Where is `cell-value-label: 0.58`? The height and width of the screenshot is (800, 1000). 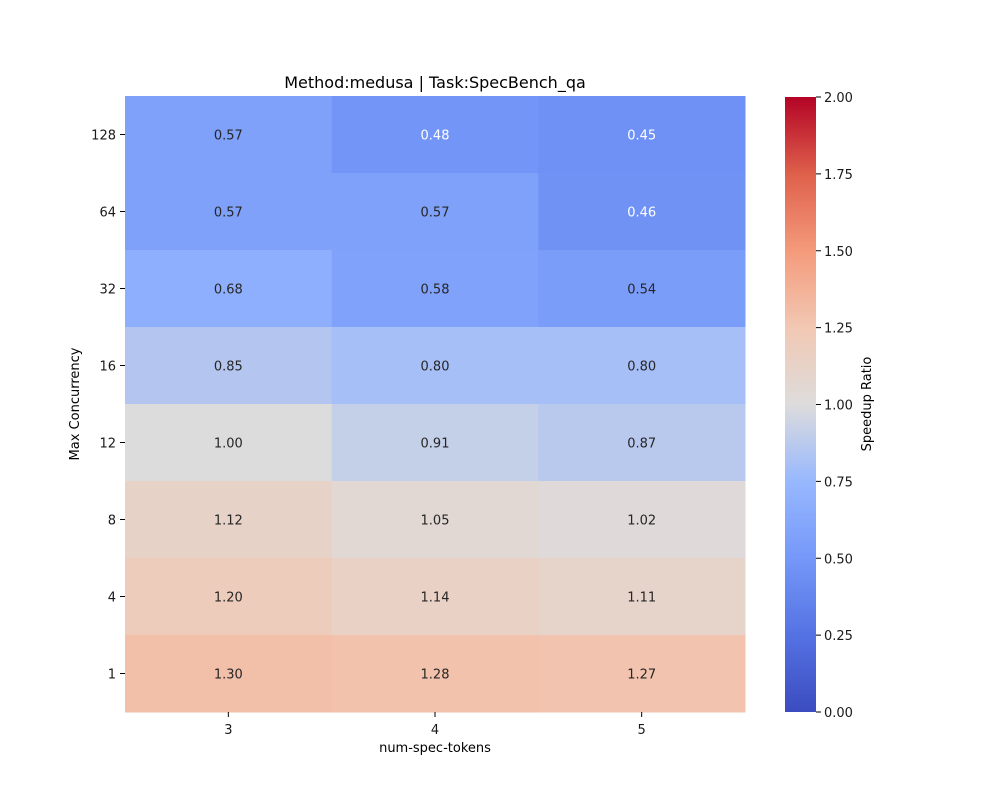 cell-value-label: 0.58 is located at coordinates (435, 290).